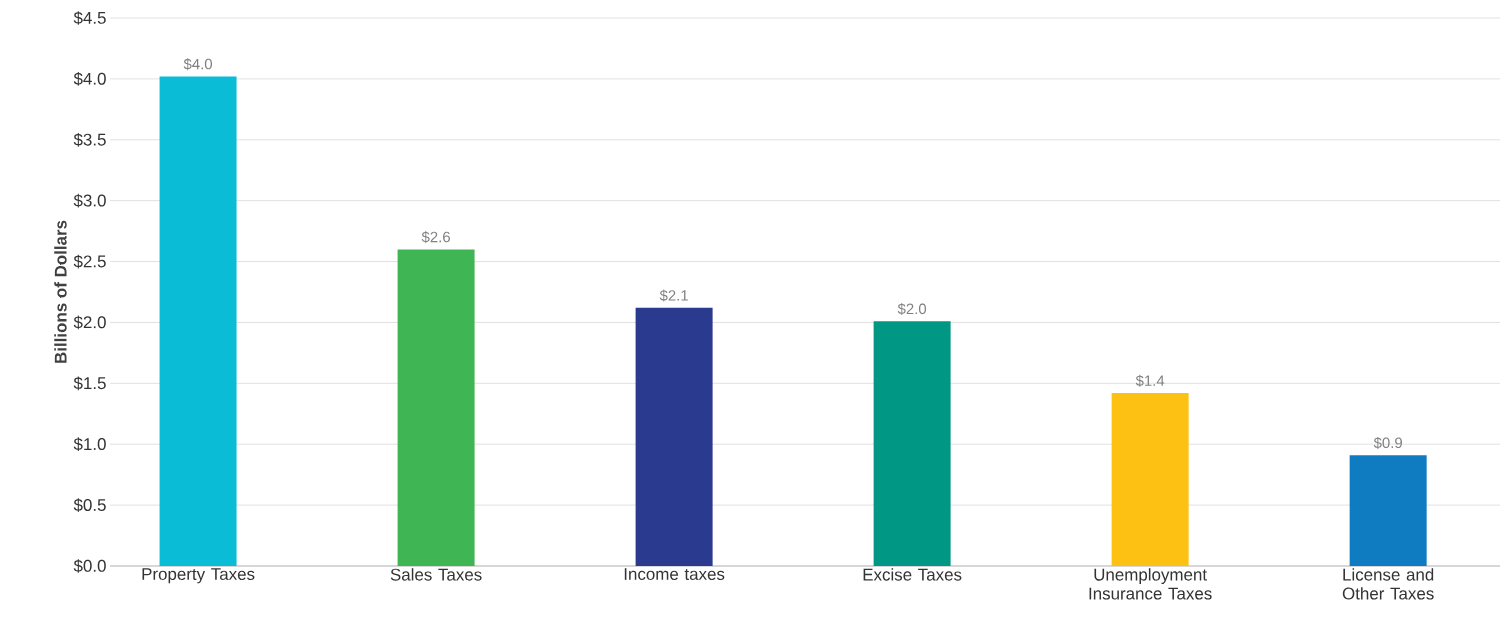  What do you see at coordinates (198, 64) in the screenshot?
I see `data-label: $4.0` at bounding box center [198, 64].